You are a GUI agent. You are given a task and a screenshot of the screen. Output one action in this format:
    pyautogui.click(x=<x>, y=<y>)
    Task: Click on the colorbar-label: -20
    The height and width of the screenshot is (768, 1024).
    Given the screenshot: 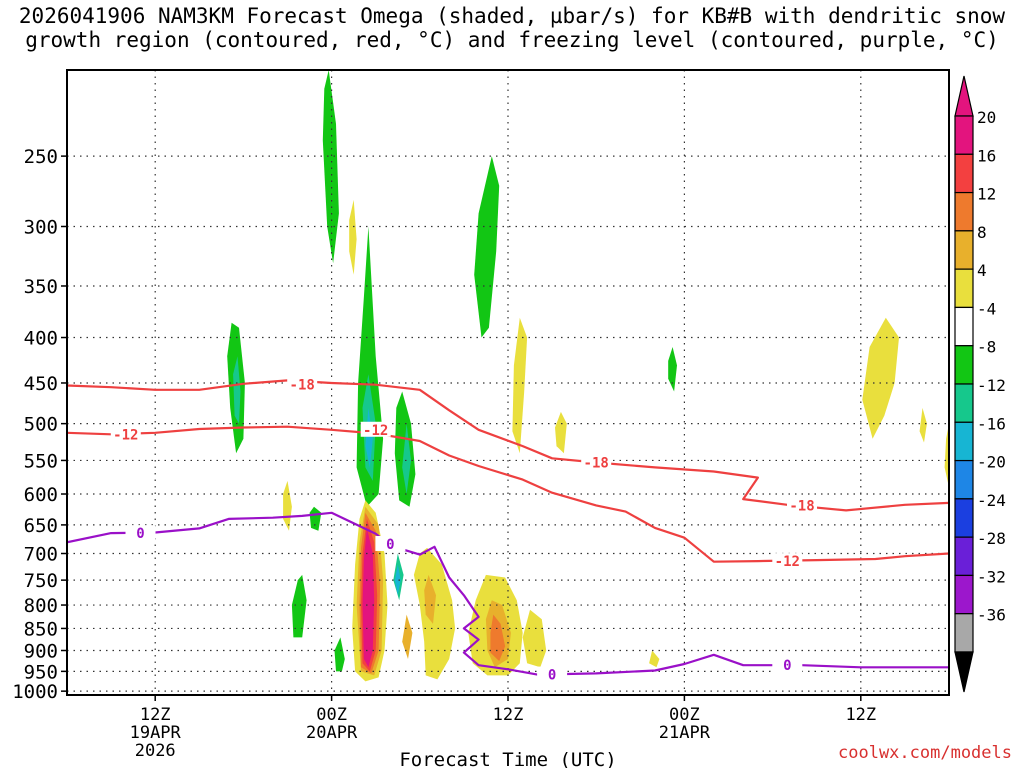 What is the action you would take?
    pyautogui.click(x=991, y=462)
    